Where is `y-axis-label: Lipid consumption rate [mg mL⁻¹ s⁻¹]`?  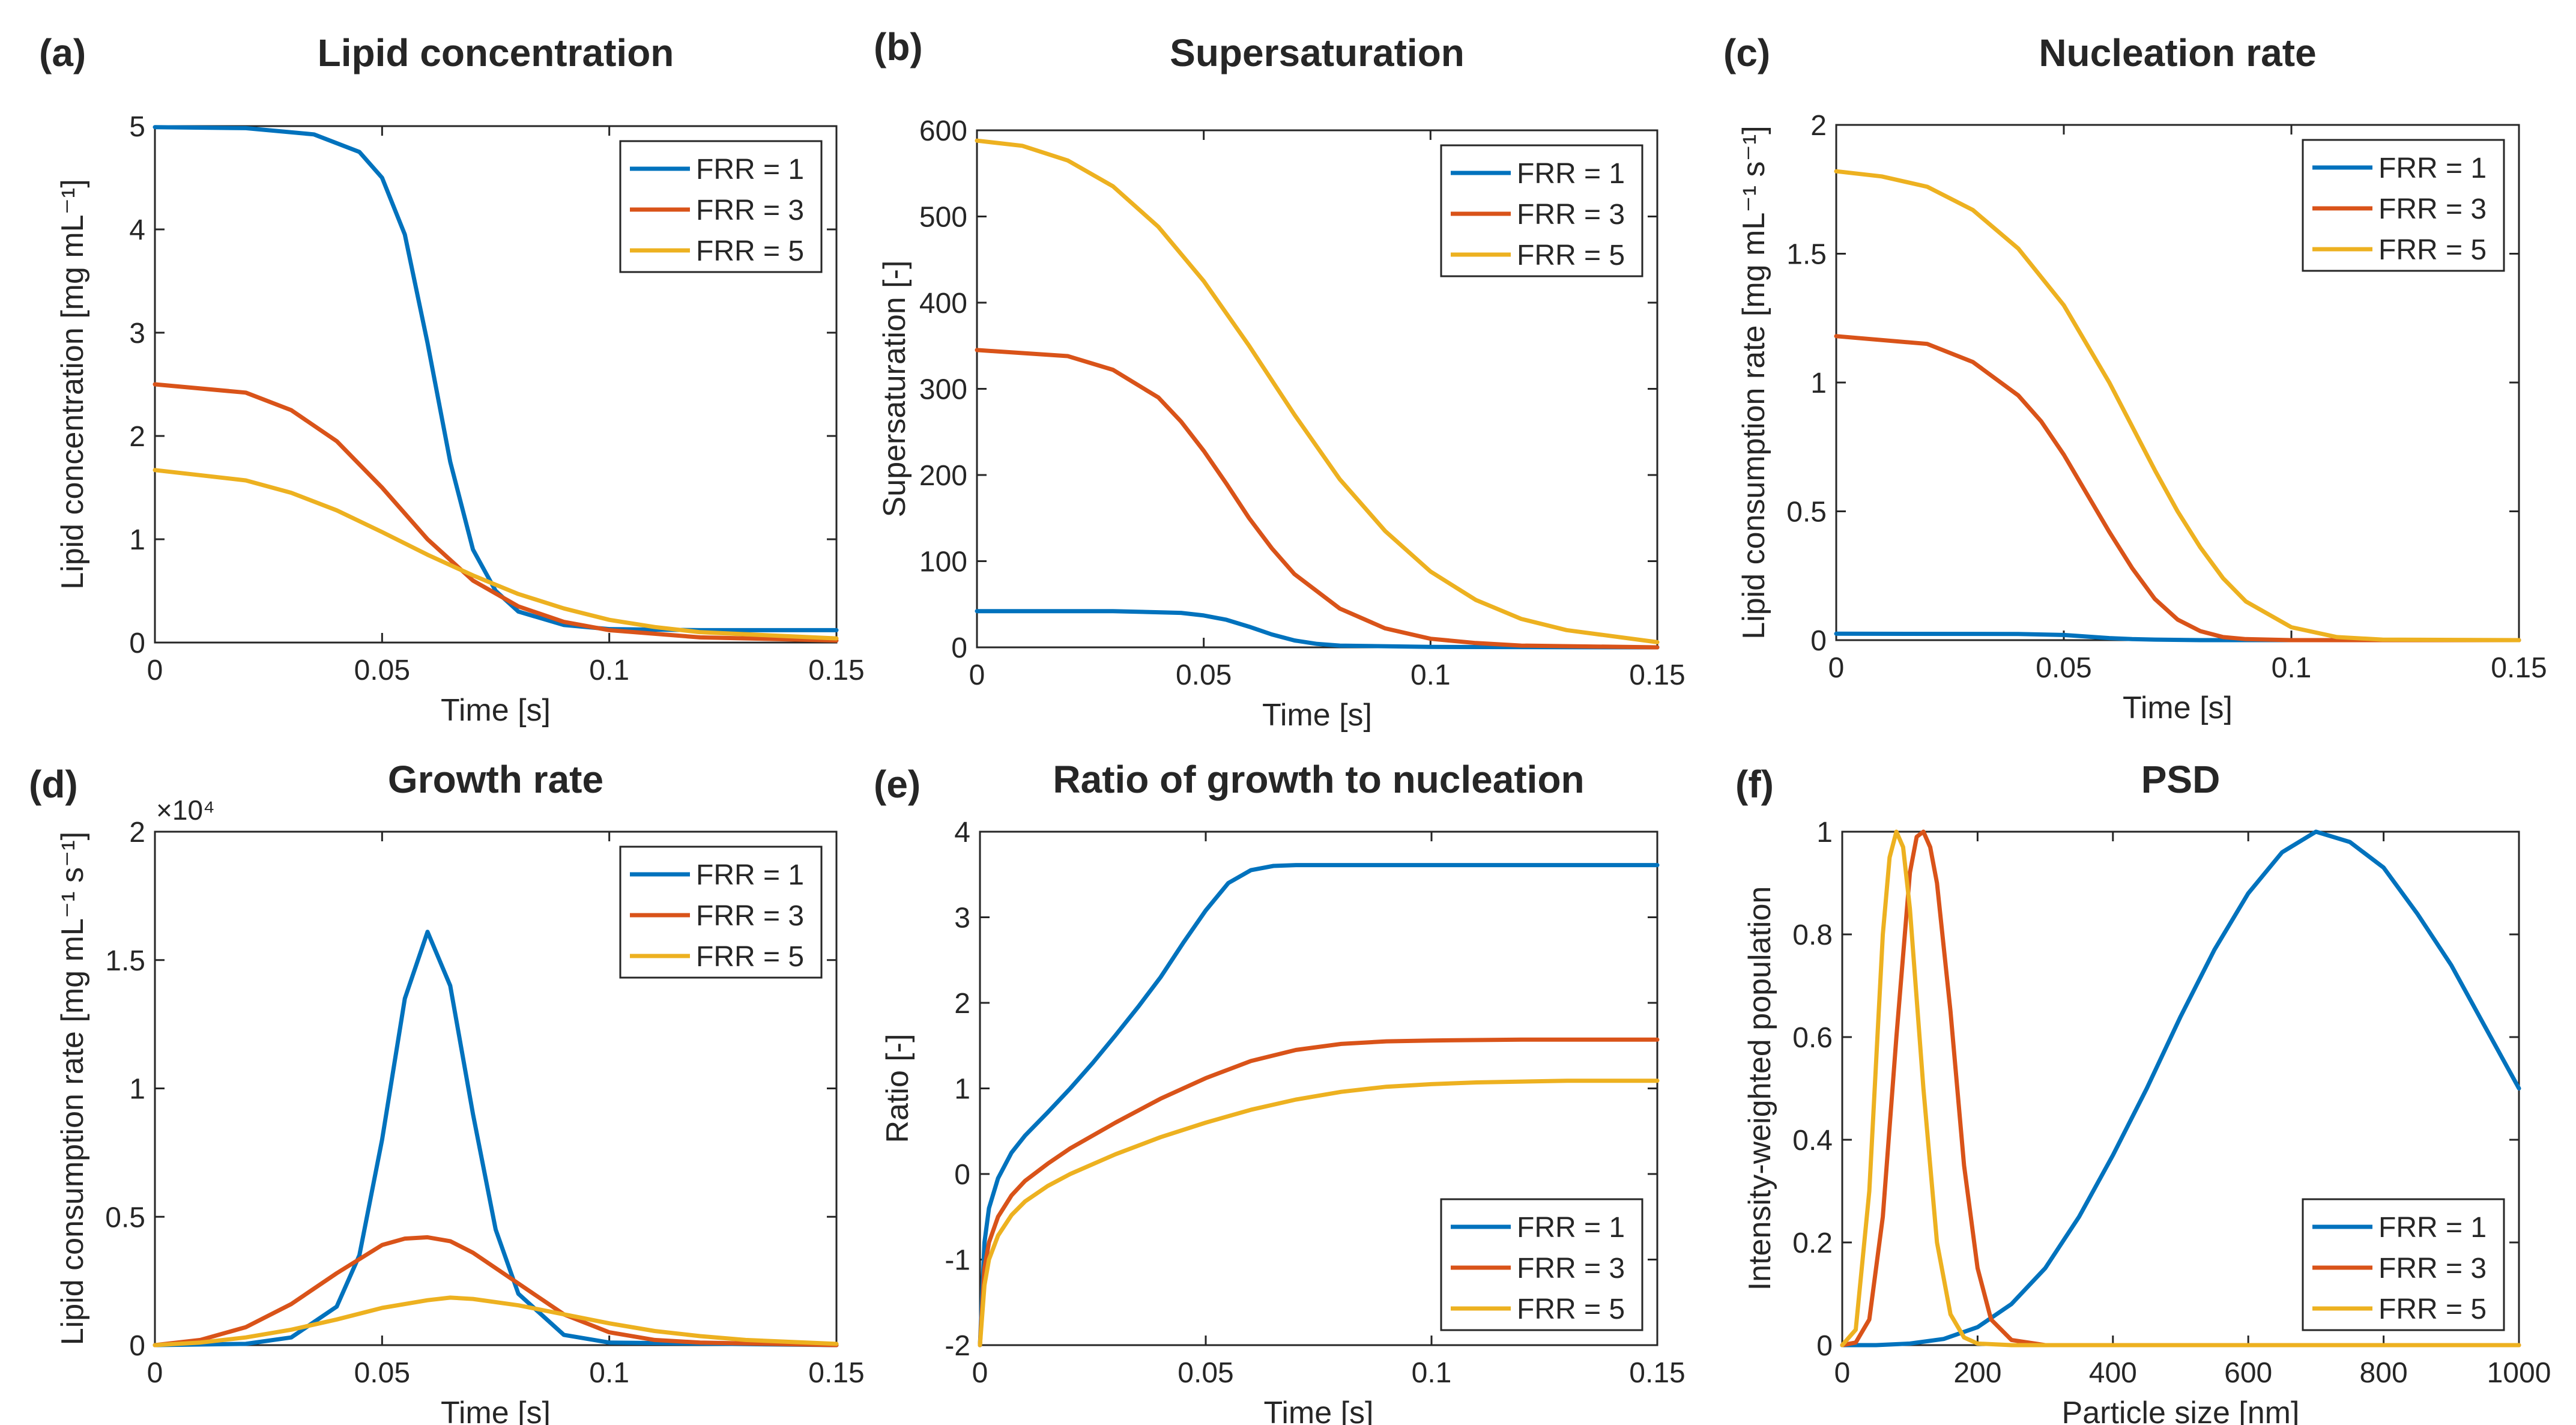
y-axis-label: Lipid consumption rate [mg mL⁻¹ s⁻¹] is located at coordinates (1754, 382).